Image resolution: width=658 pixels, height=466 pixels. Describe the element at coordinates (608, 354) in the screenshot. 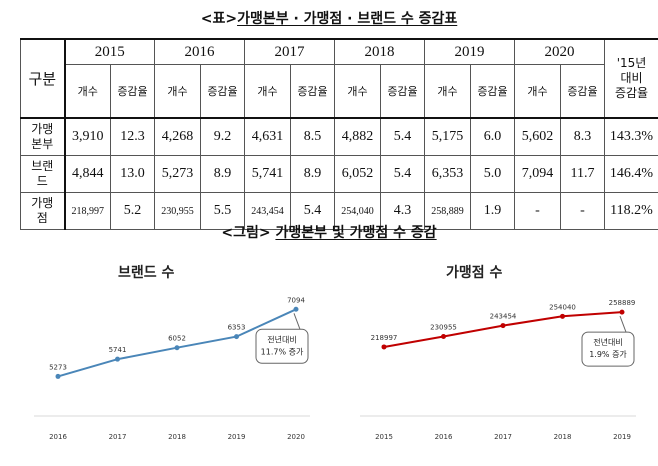

I see `callout-text: 1.9% 증가` at that location.